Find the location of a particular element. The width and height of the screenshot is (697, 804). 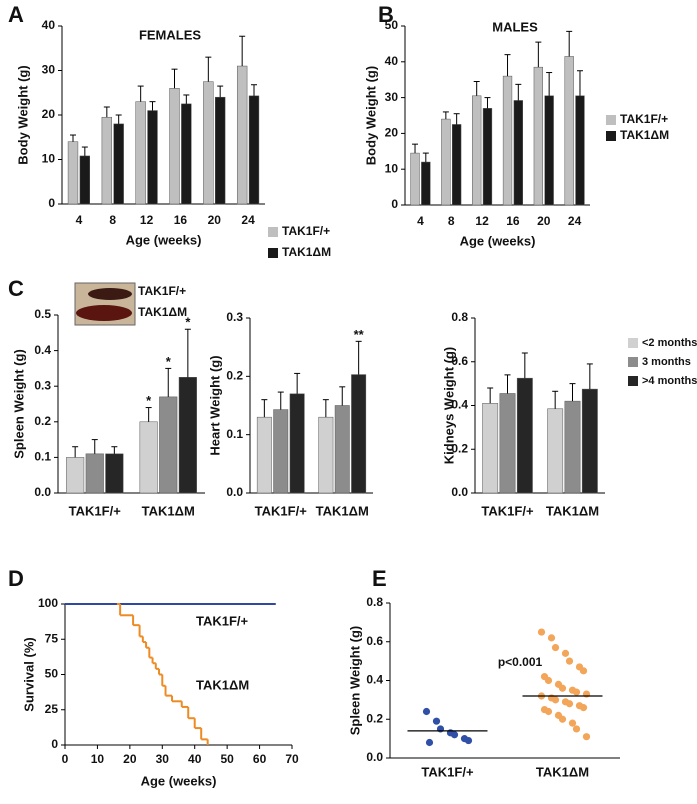

y-tick-label: 0.3 is located at coordinates (234, 317).